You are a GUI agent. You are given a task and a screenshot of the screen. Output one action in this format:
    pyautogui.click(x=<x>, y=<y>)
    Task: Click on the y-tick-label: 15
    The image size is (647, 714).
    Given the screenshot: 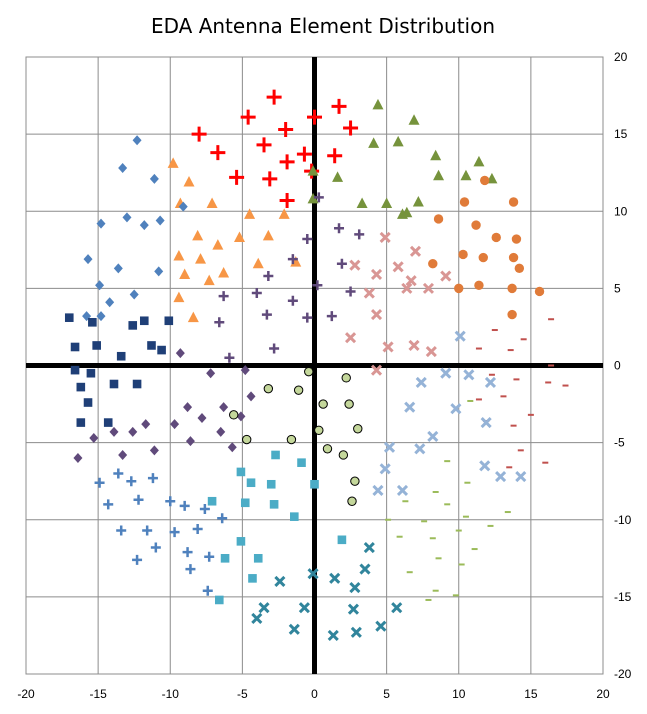 What is the action you would take?
    pyautogui.click(x=621, y=134)
    